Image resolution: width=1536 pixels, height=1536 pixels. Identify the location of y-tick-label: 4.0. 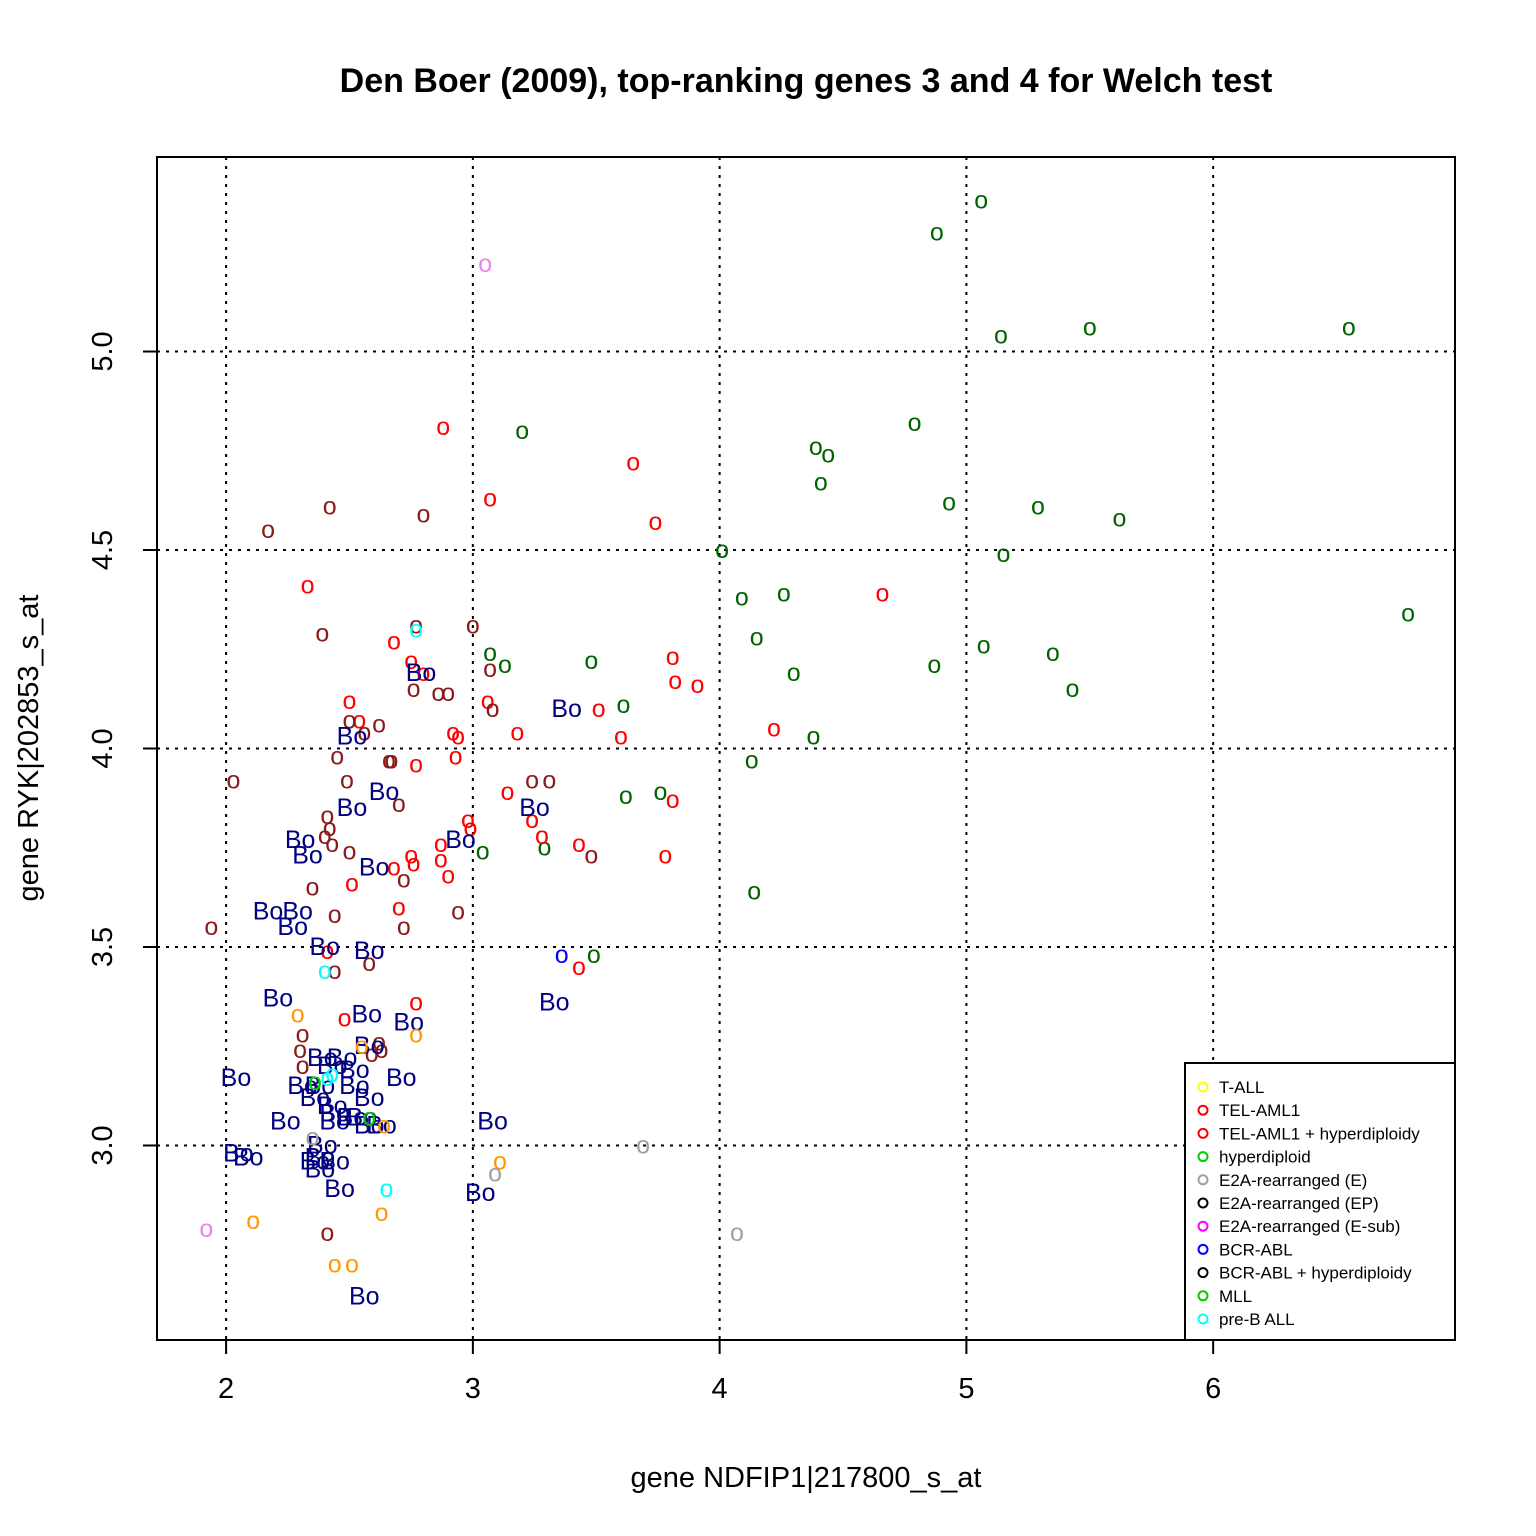
(103, 748).